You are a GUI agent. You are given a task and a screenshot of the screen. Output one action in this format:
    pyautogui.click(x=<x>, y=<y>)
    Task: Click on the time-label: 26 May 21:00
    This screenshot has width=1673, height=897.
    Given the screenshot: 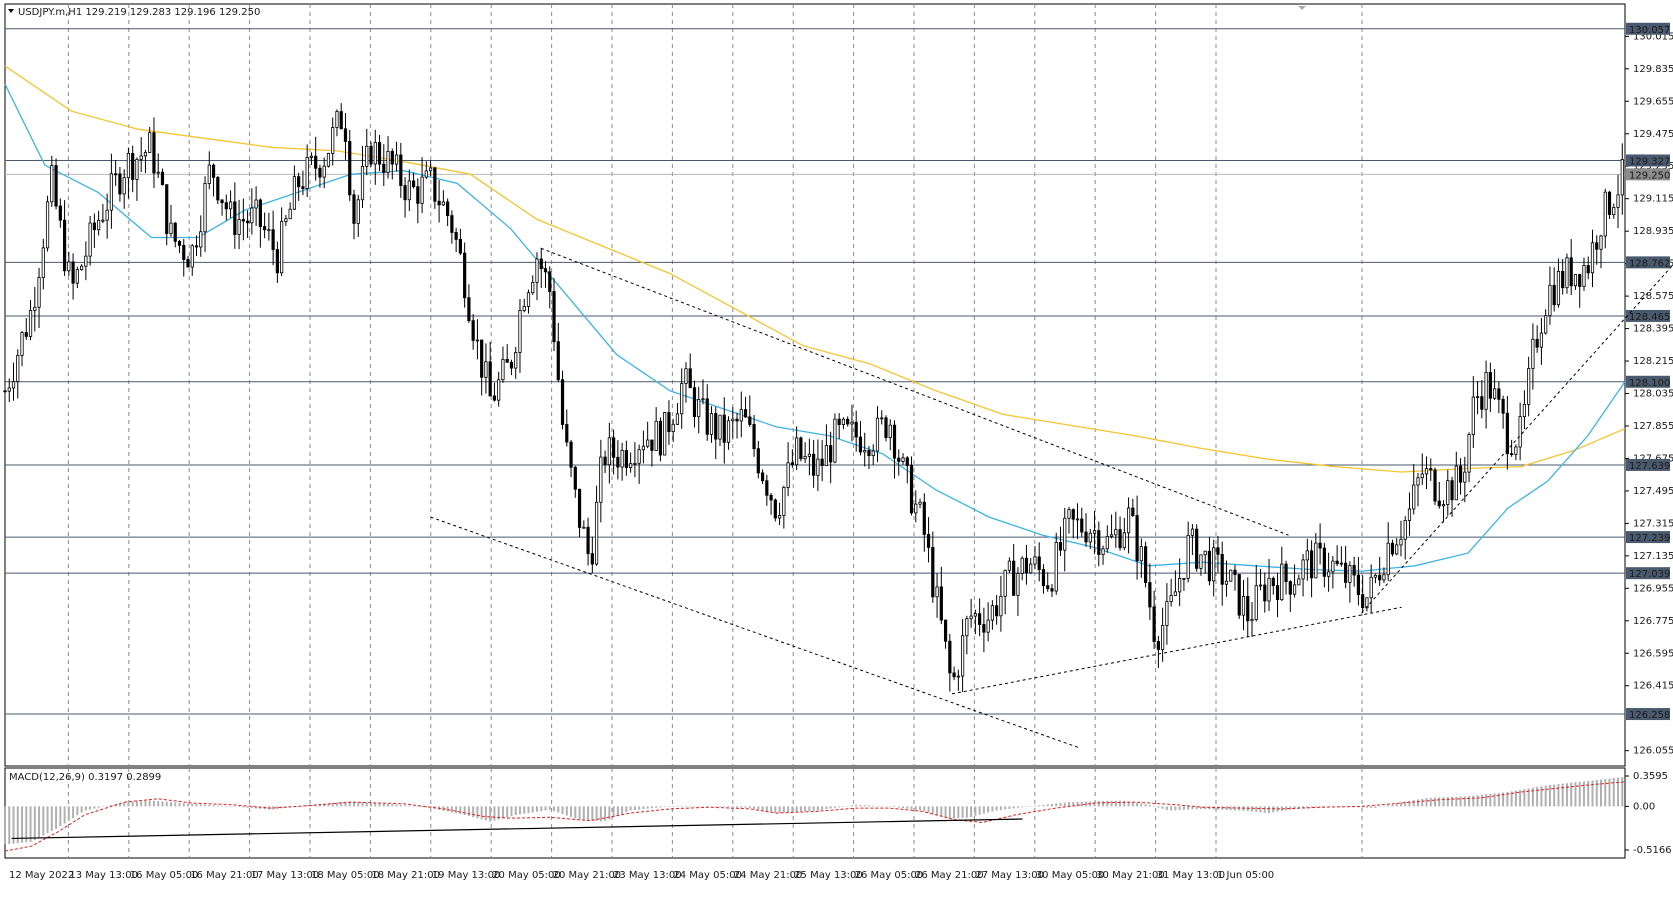 What is the action you would take?
    pyautogui.click(x=949, y=875)
    